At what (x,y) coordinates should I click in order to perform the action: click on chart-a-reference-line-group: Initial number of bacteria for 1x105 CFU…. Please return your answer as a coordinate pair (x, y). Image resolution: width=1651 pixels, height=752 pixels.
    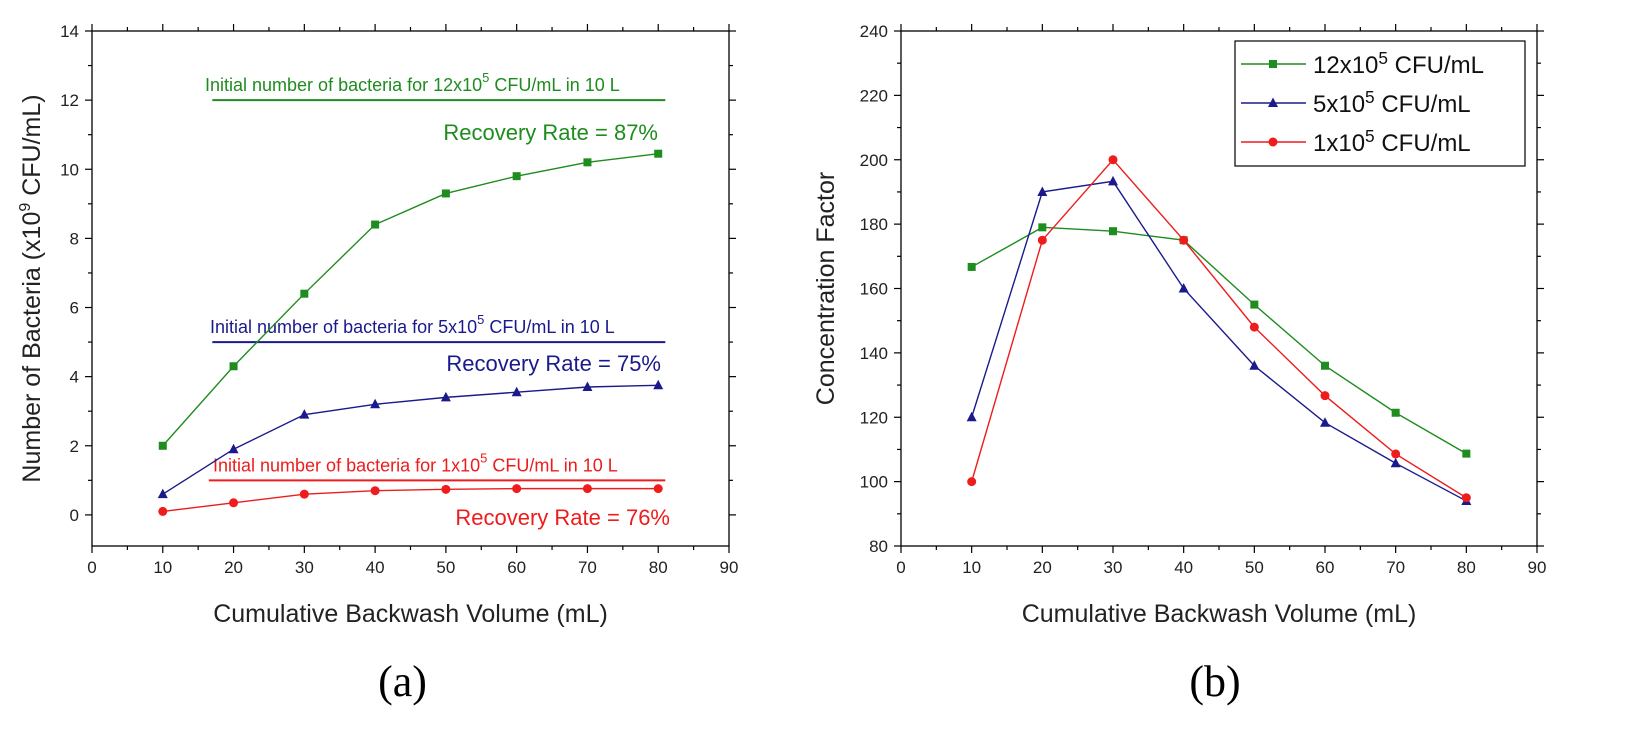
    Looking at the image, I should click on (439, 490).